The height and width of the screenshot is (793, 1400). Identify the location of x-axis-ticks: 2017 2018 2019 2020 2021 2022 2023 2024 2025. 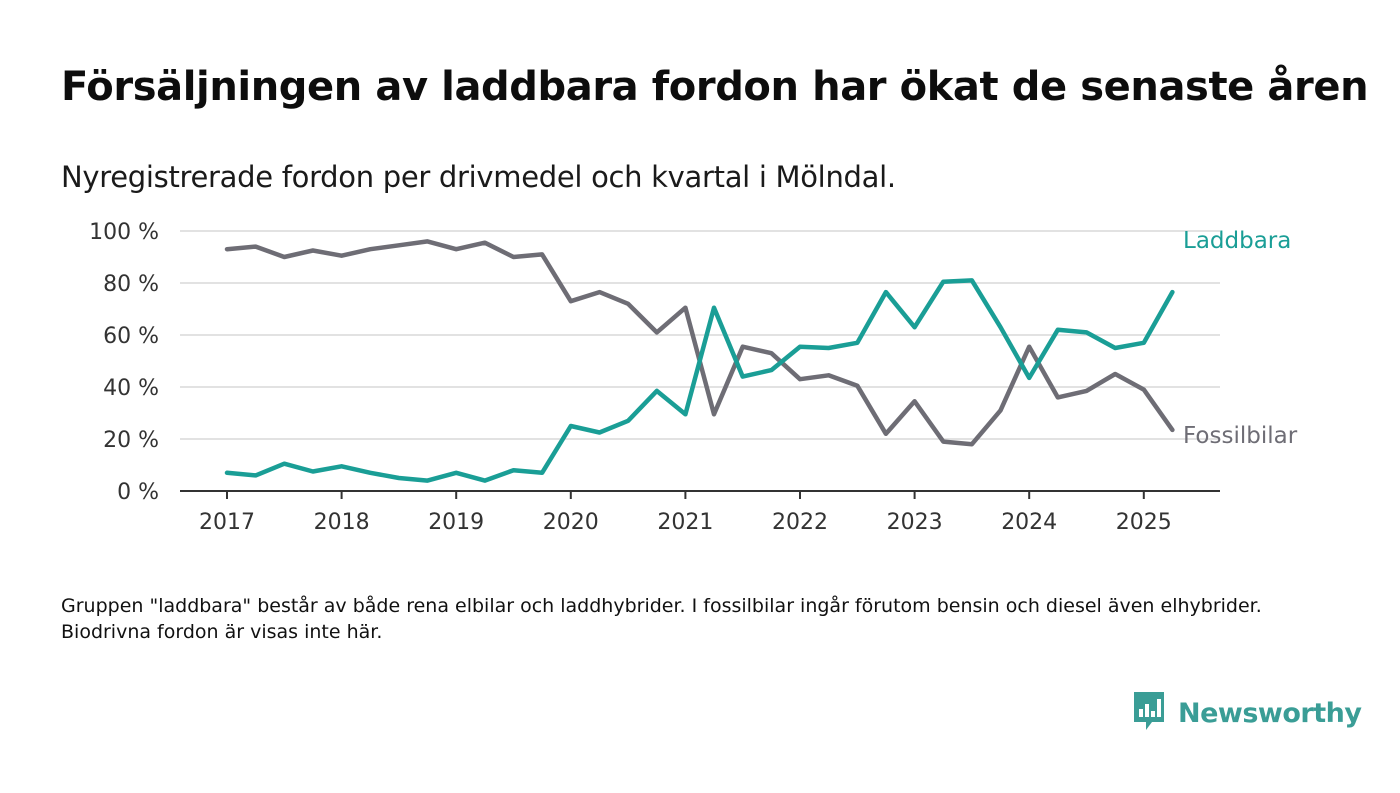
(685, 513).